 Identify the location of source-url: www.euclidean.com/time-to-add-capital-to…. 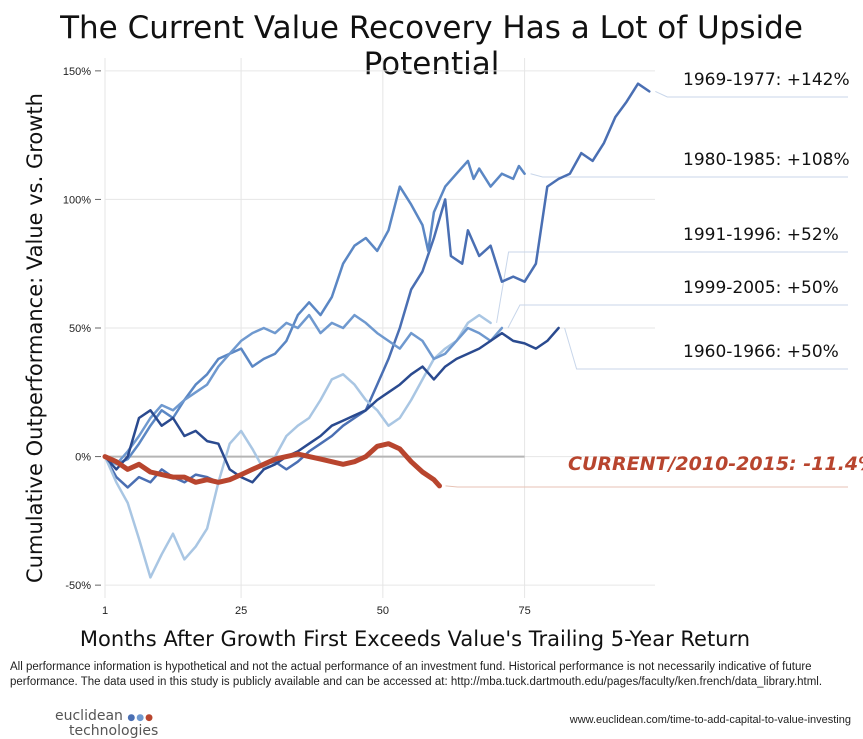
(710, 720).